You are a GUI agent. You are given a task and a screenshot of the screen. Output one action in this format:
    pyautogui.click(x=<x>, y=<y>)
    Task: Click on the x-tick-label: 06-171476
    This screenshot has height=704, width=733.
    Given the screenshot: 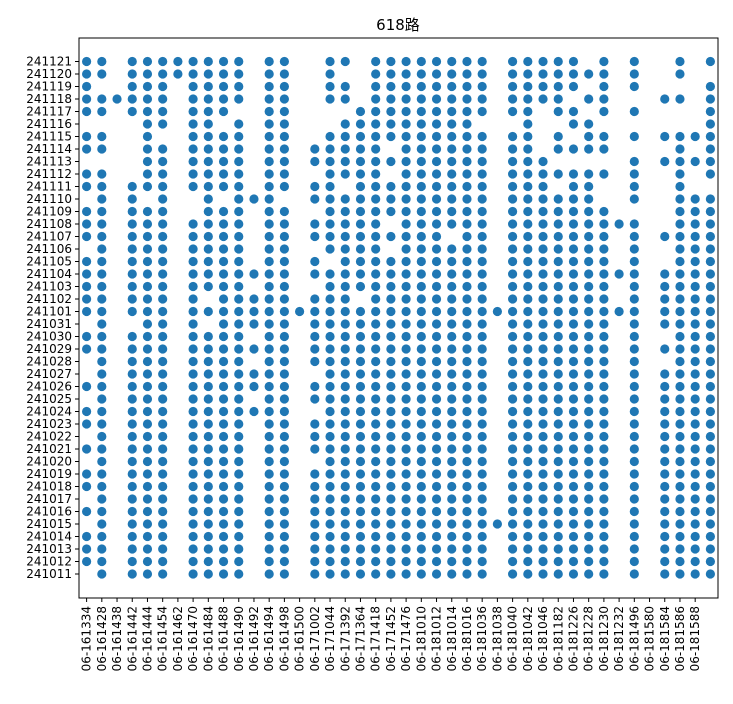 What is the action you would take?
    pyautogui.click(x=406, y=638)
    